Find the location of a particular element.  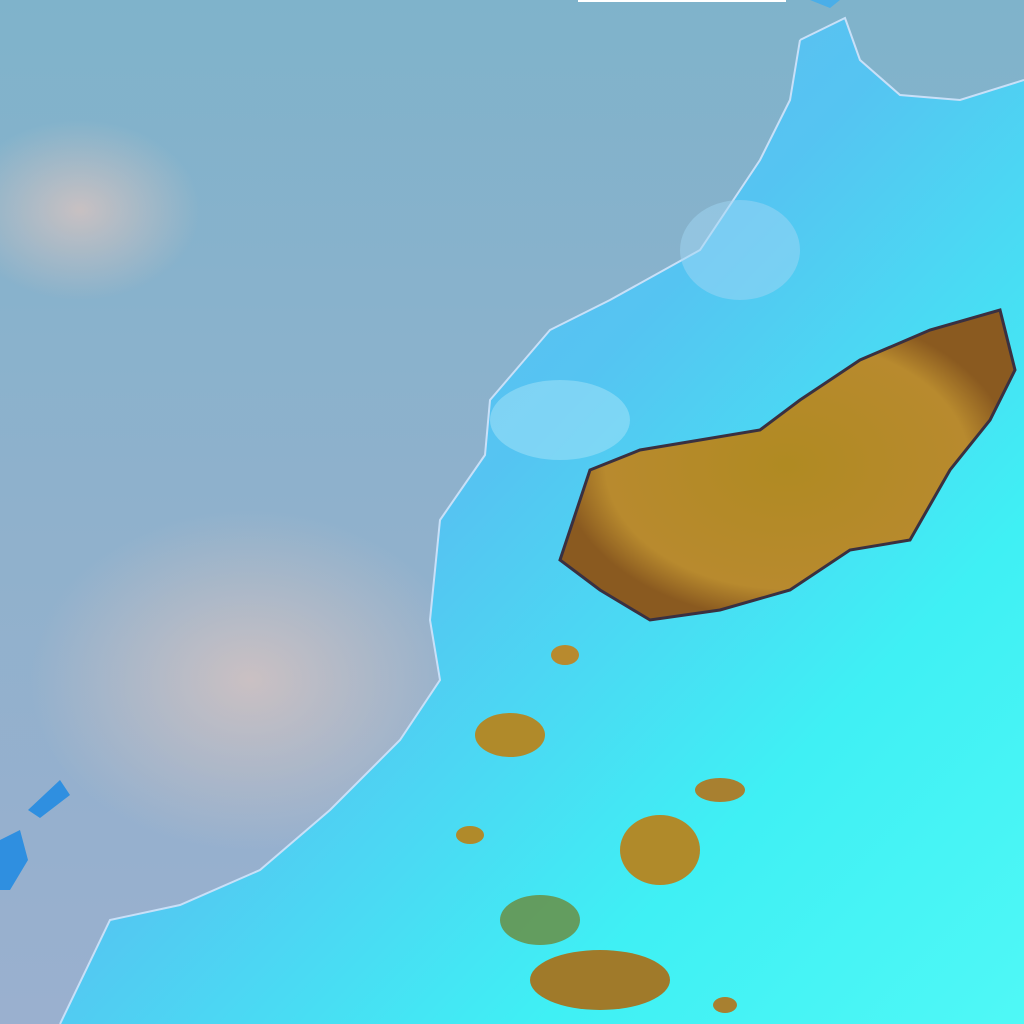

island-top is located at coordinates (825, 4).